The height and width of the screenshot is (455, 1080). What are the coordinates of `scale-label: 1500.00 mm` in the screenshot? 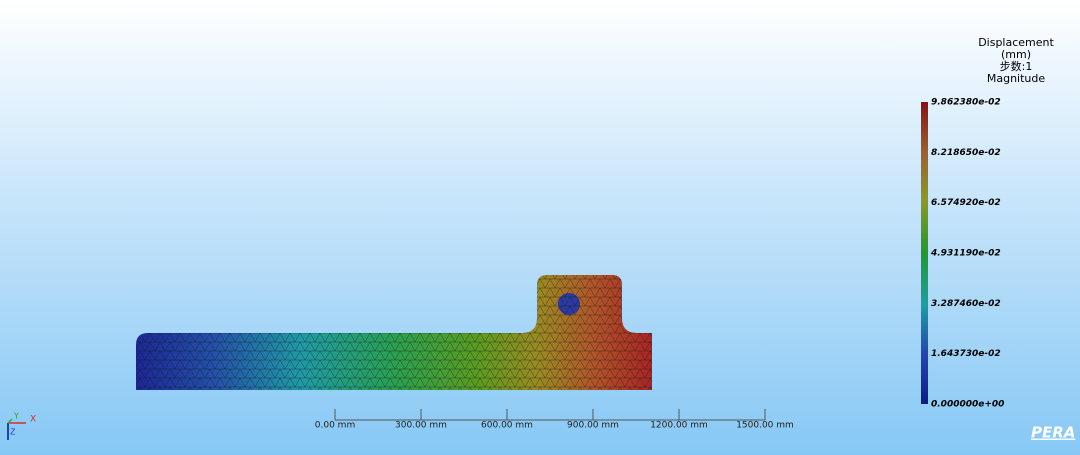 It's located at (765, 426).